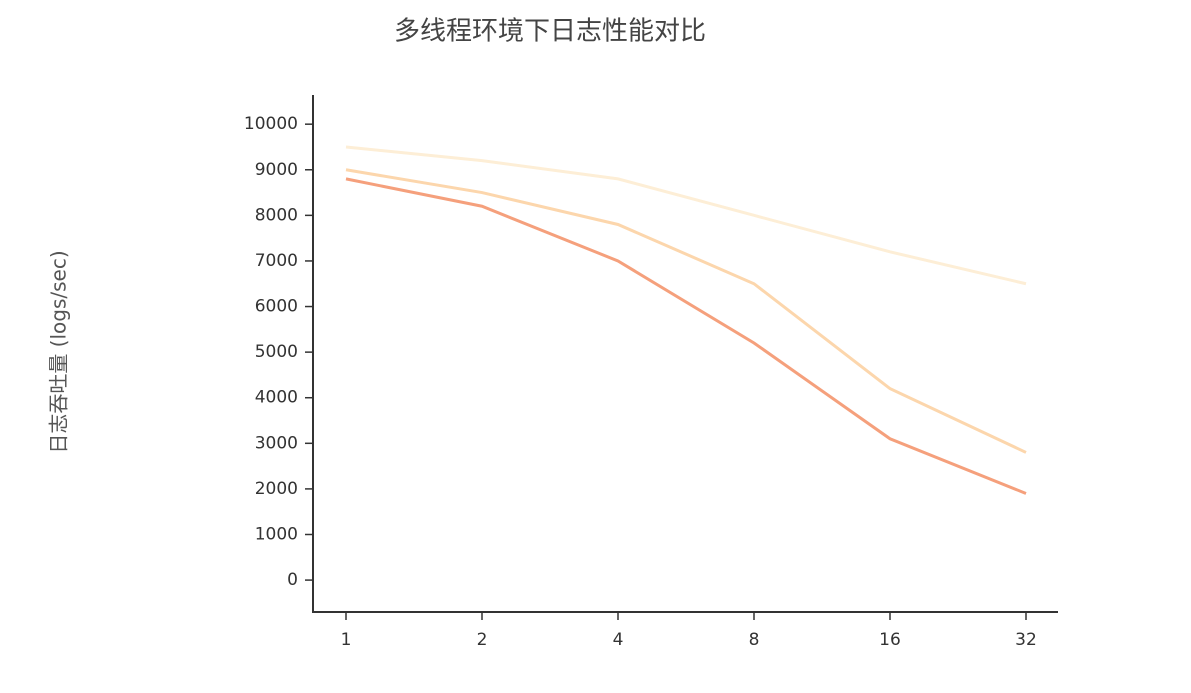 The width and height of the screenshot is (1191, 693). I want to click on y-tick-label: 6000, so click(276, 307).